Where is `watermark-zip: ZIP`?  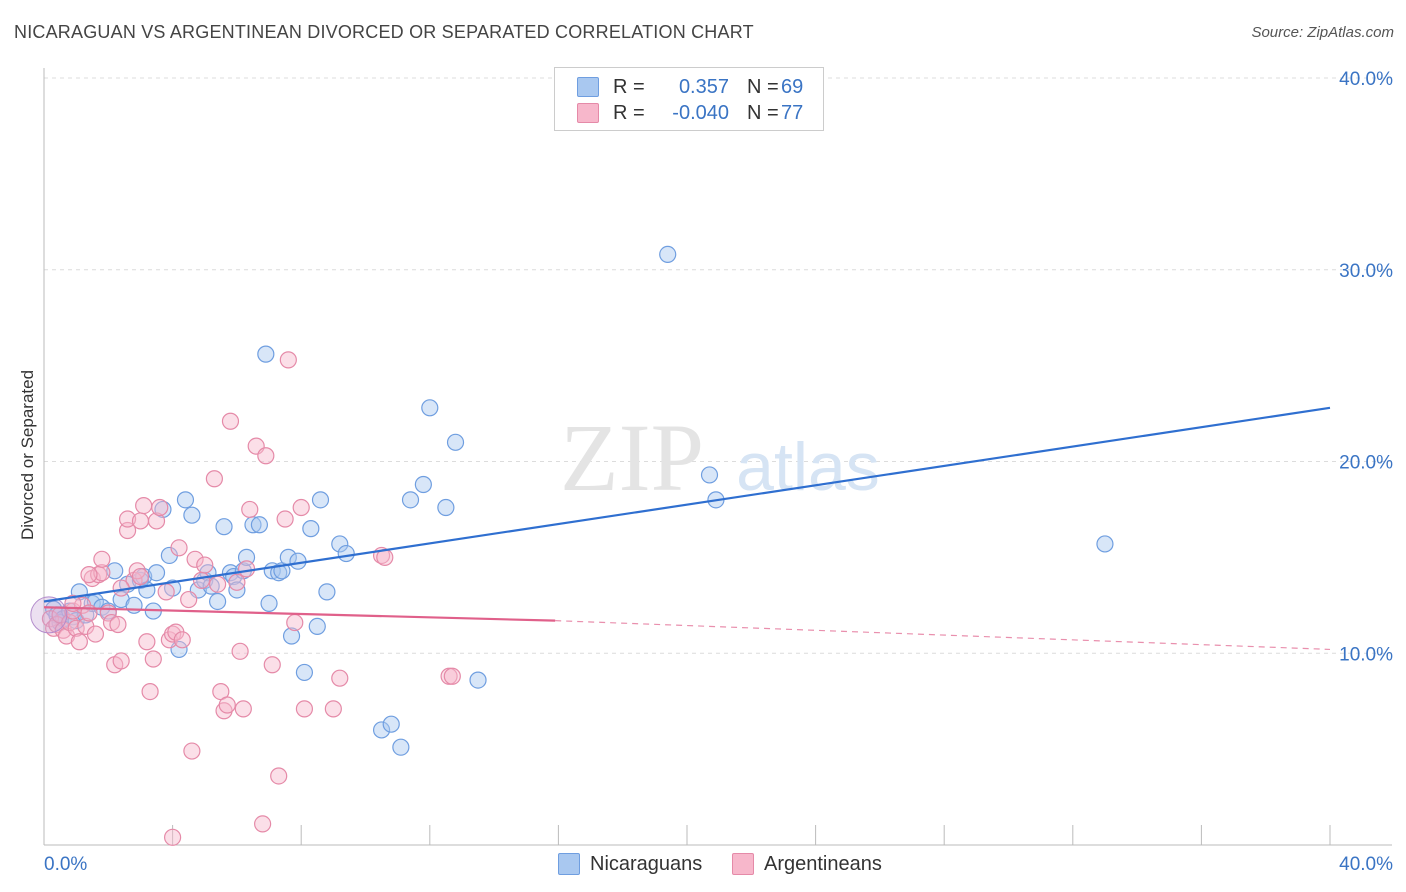
watermark-zip: ZIP is located at coordinates (632, 457).